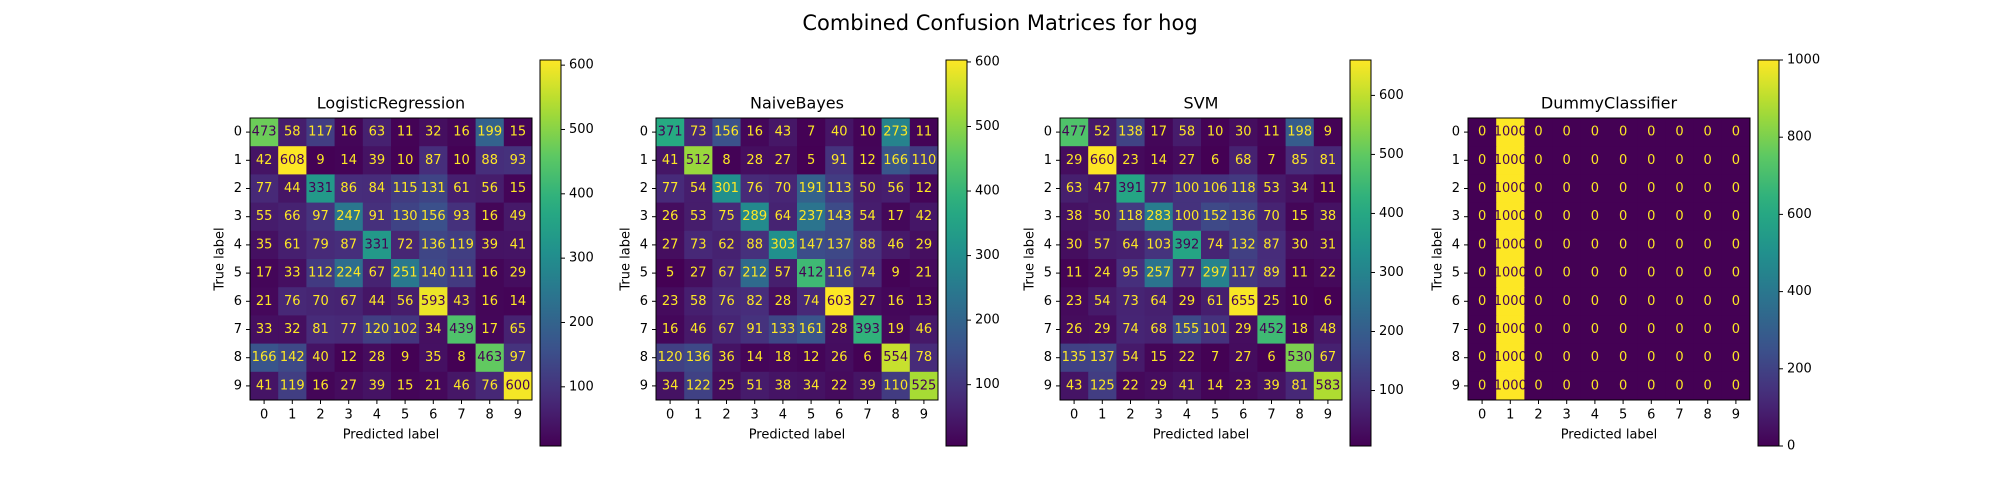 The image size is (2000, 500). What do you see at coordinates (1271, 329) in the screenshot?
I see `cell-label: 452` at bounding box center [1271, 329].